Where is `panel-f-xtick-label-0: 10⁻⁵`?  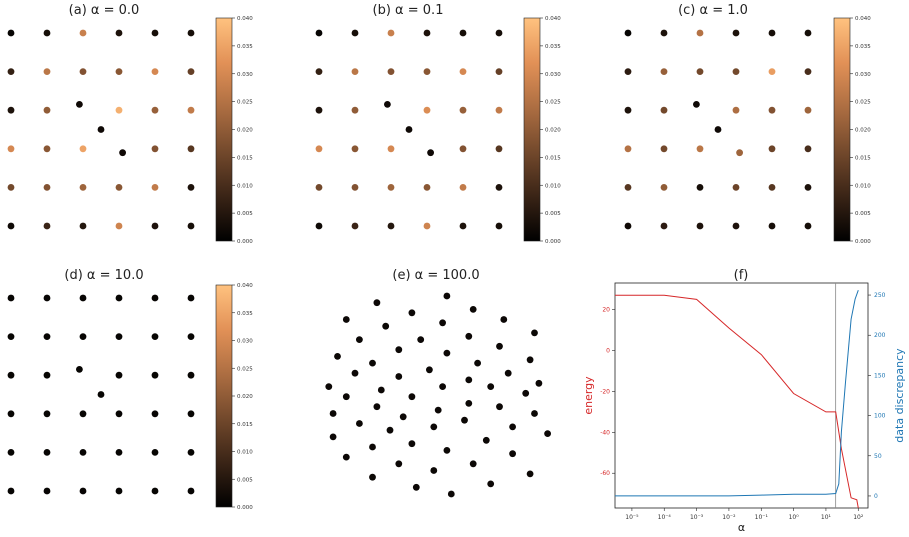
panel-f-xtick-label-0: 10⁻⁵ is located at coordinates (632, 517).